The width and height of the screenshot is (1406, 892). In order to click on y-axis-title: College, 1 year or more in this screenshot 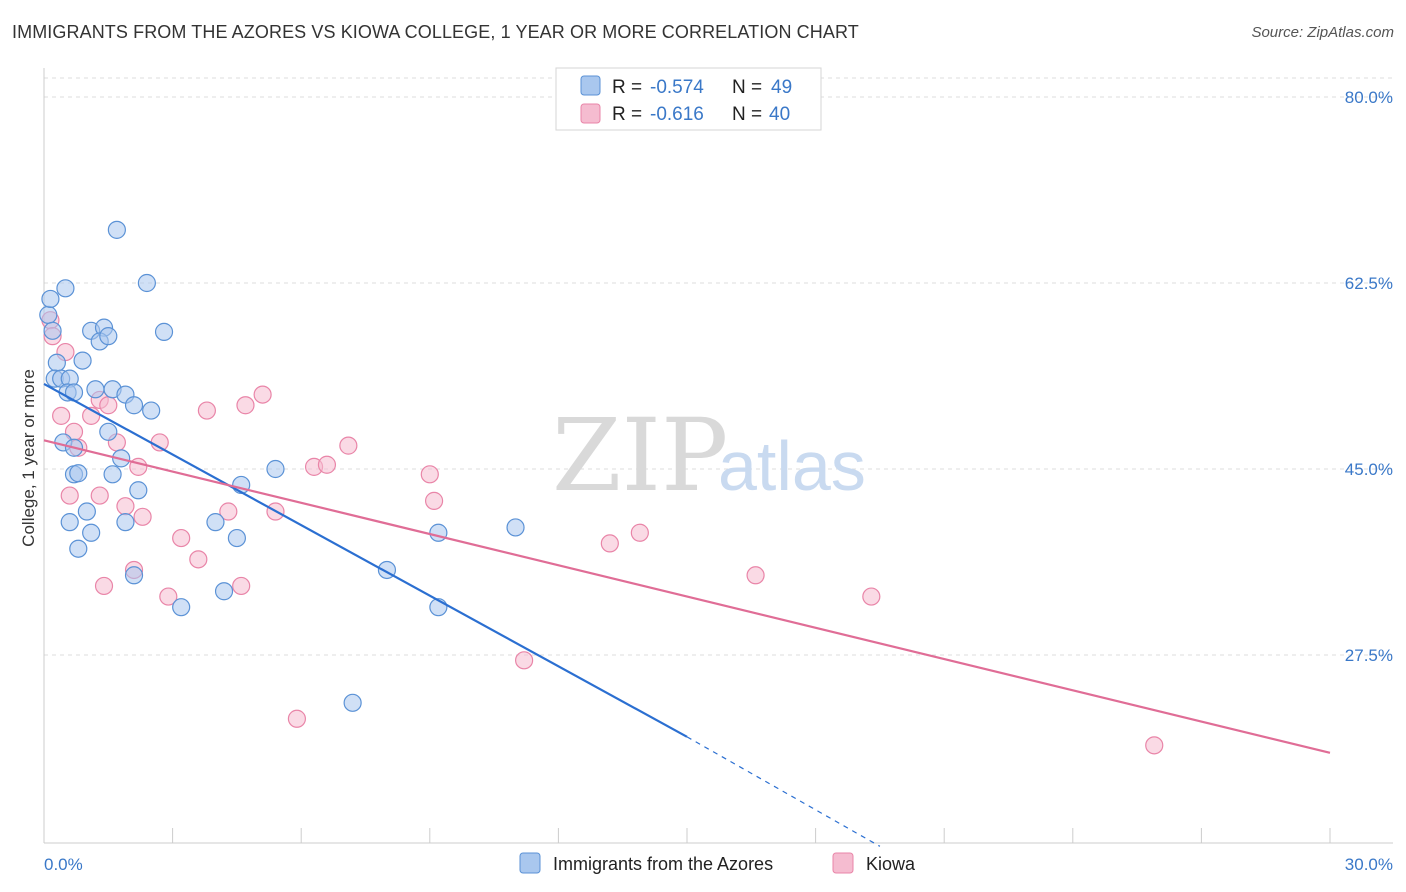, I will do `click(28, 458)`.